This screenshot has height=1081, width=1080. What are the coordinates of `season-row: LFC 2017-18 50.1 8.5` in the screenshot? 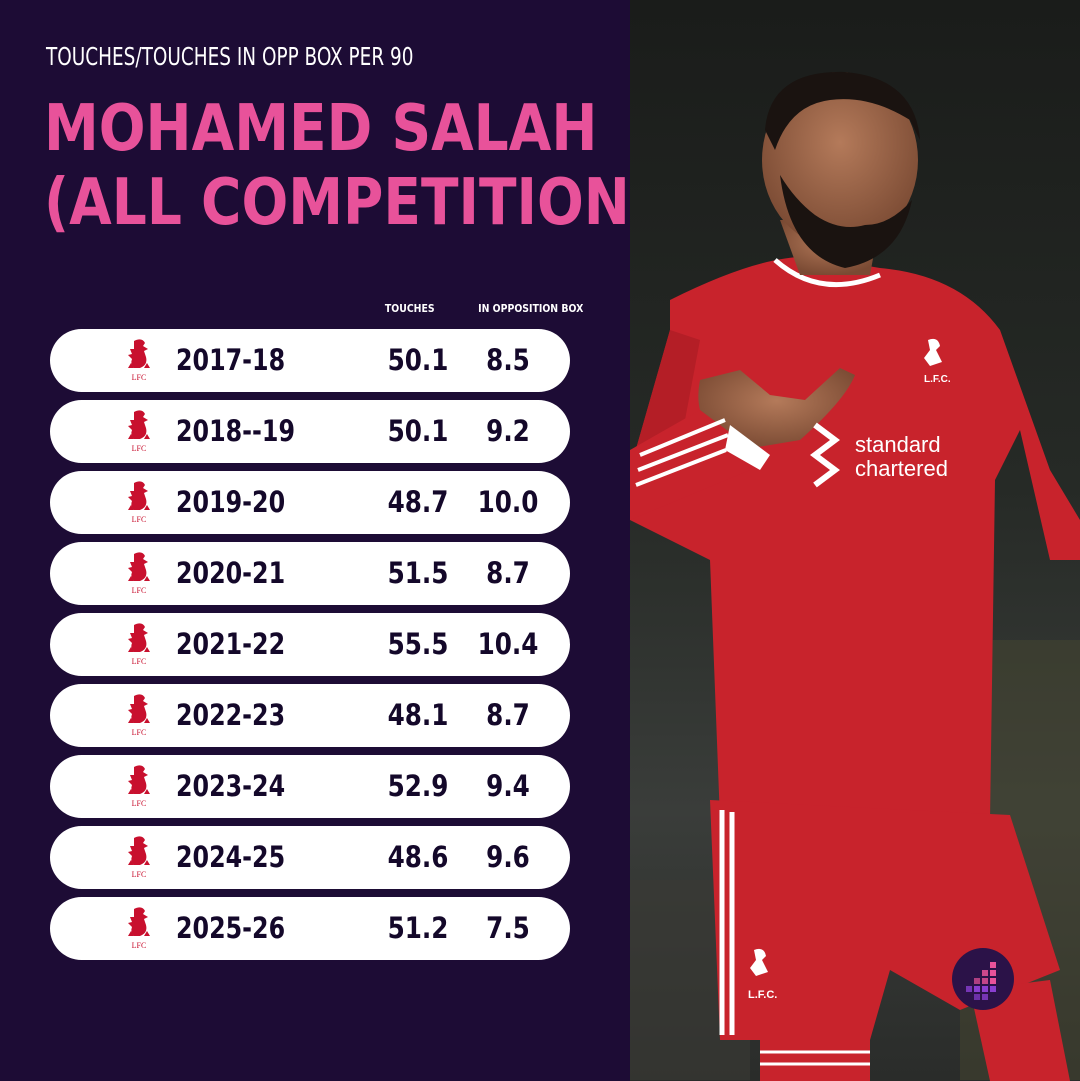 It's located at (310, 360).